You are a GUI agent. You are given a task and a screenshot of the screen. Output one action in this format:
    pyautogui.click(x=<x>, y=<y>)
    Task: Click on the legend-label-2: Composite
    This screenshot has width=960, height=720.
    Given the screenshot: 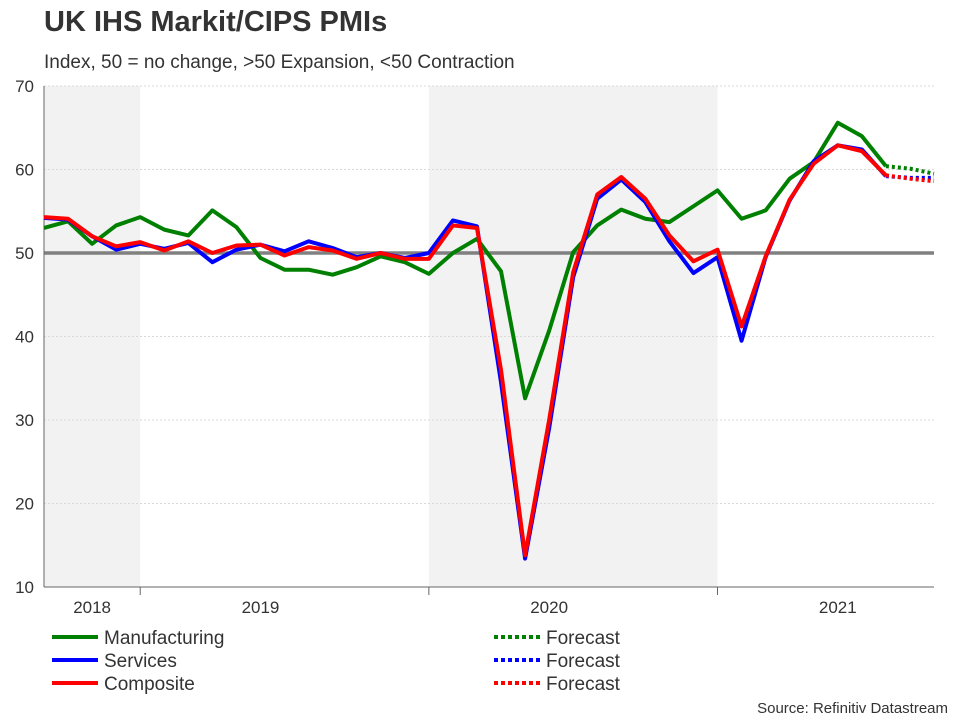 What is the action you would take?
    pyautogui.click(x=149, y=684)
    